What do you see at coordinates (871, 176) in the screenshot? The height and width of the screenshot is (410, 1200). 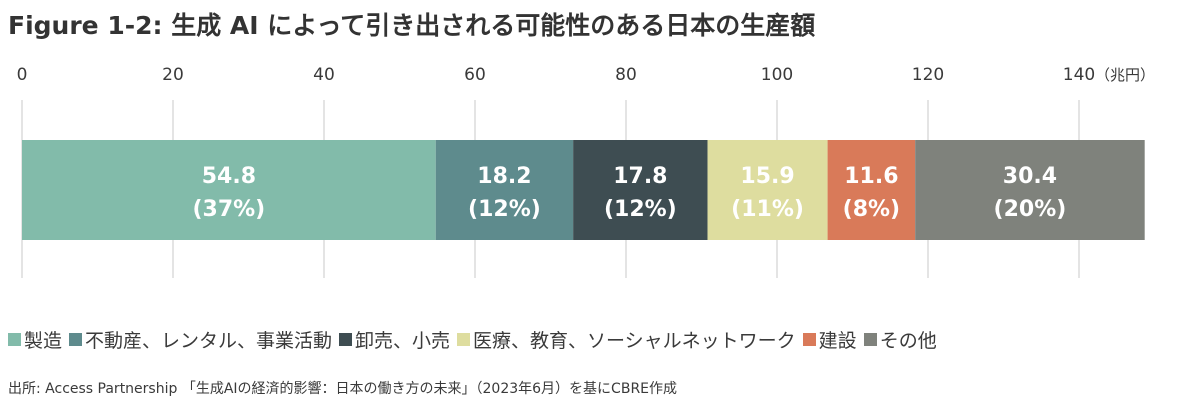 I see `segment-value-label: 11.6` at bounding box center [871, 176].